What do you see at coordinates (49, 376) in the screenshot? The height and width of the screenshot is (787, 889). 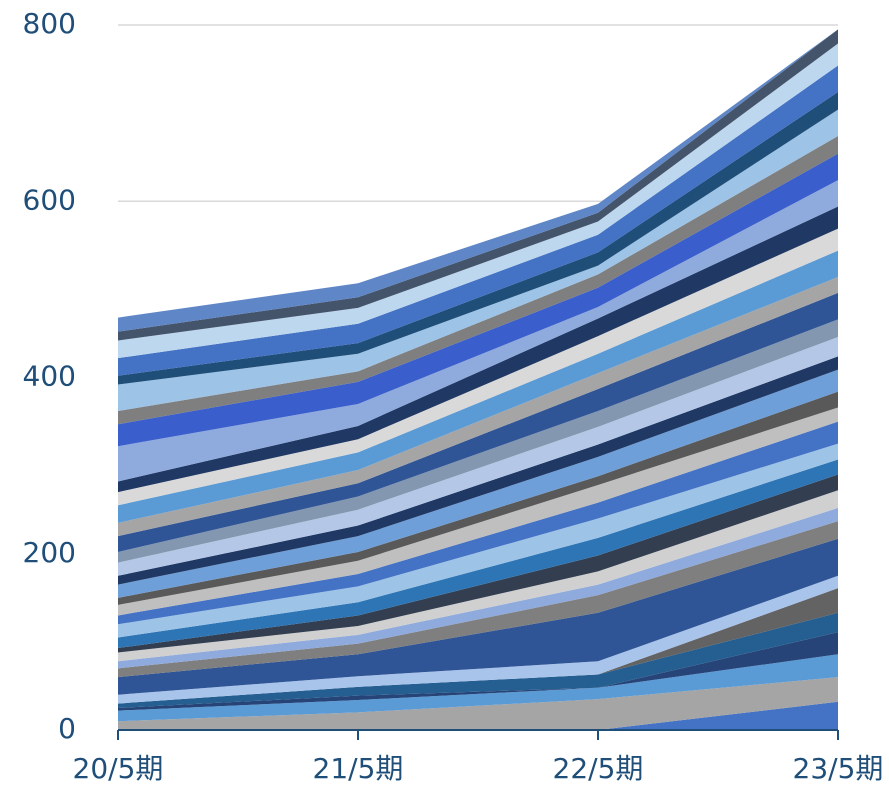 I see `y-tick-label: 400` at bounding box center [49, 376].